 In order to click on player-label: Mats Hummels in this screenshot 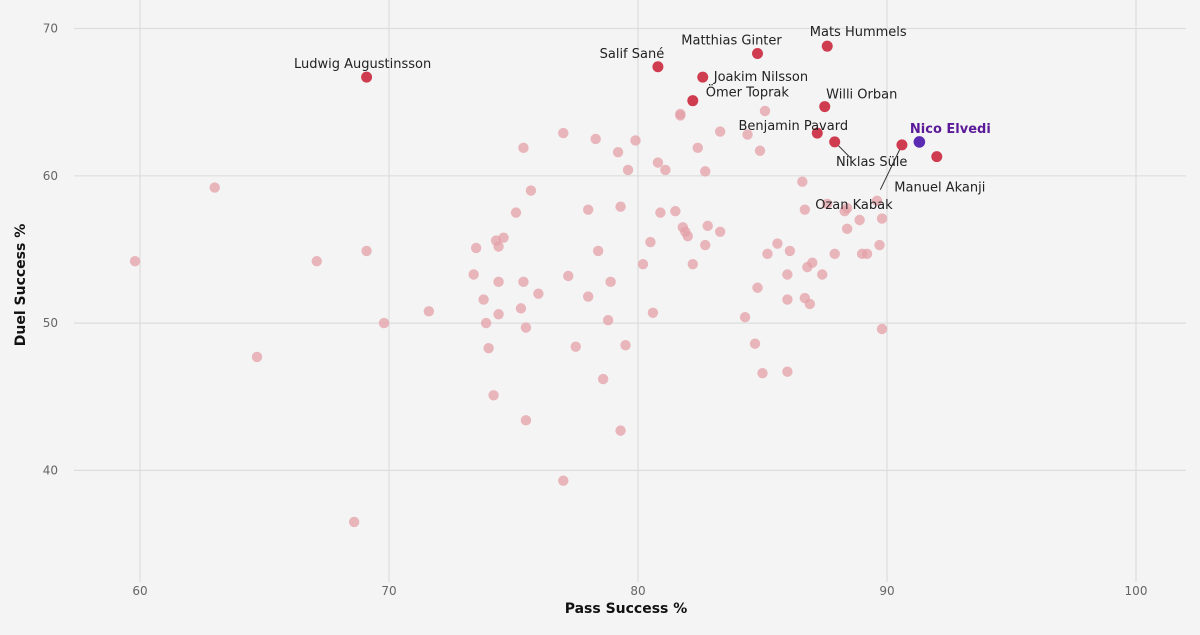, I will do `click(858, 32)`.